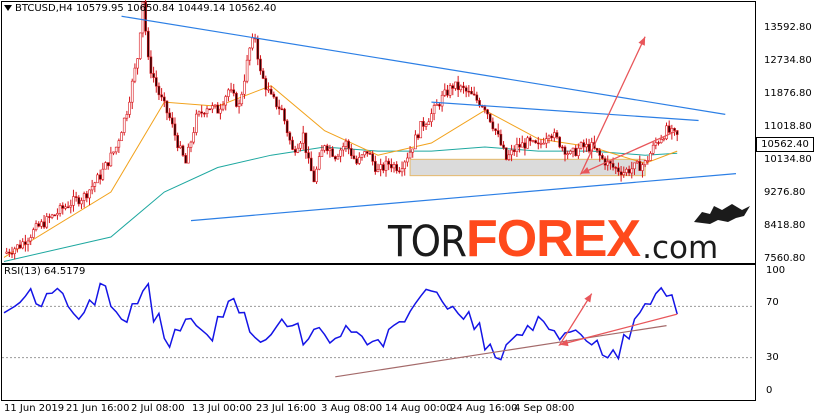 Image resolution: width=815 pixels, height=419 pixels. What do you see at coordinates (772, 357) in the screenshot?
I see `rsi-tick: 30` at bounding box center [772, 357].